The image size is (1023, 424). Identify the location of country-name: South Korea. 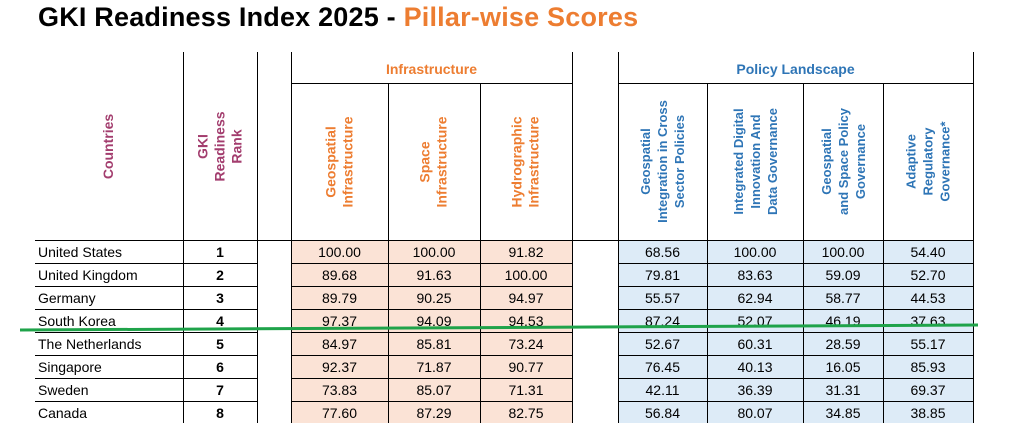
(77, 320).